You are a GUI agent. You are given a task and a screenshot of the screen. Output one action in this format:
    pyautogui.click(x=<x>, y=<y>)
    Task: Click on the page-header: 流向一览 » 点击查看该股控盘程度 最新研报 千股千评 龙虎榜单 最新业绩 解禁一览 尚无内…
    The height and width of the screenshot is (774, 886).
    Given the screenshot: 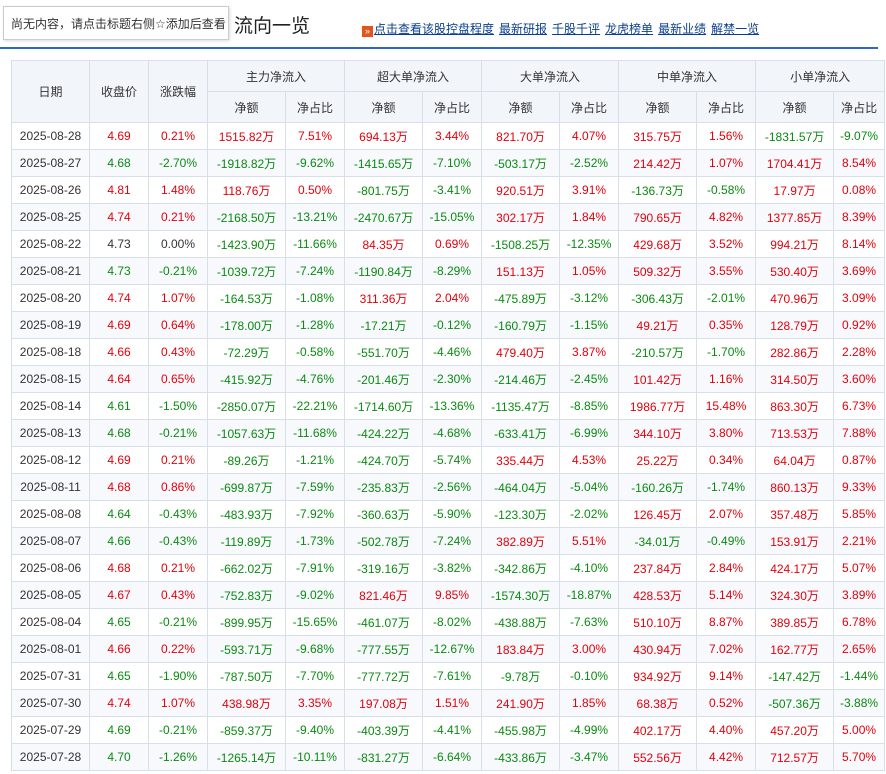 What is the action you would take?
    pyautogui.click(x=443, y=24)
    